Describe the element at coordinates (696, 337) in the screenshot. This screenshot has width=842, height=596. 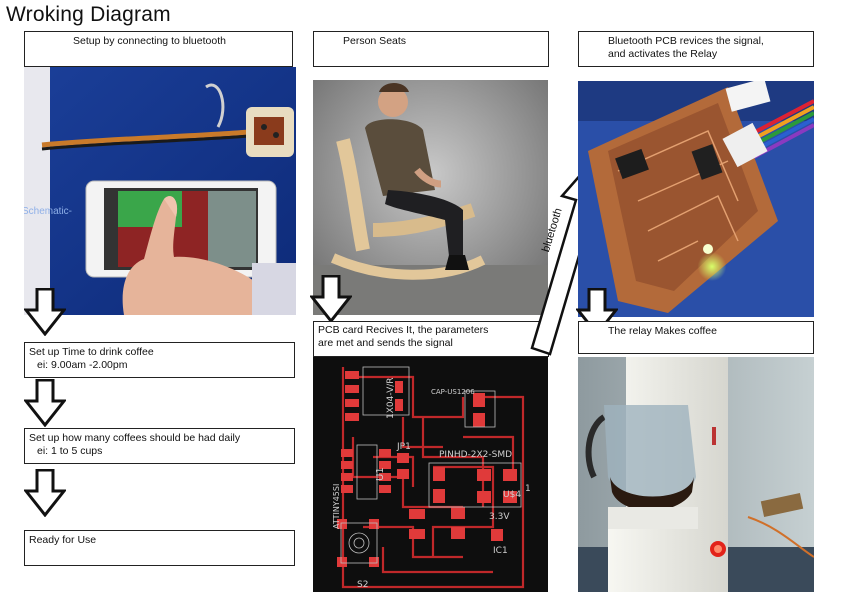
I see `step-box-relay-coffee: The relay Makes coffee` at that location.